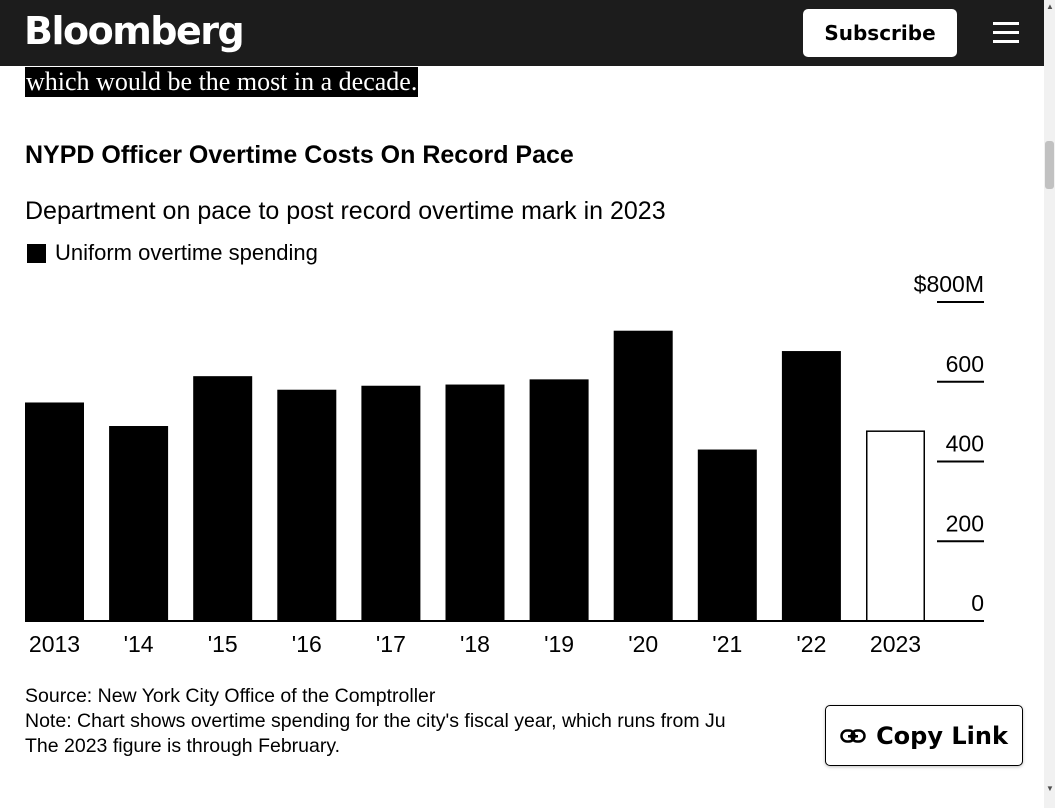  Describe the element at coordinates (522, 33) in the screenshot. I see `site-header: Bloomberg Subscribe` at that location.